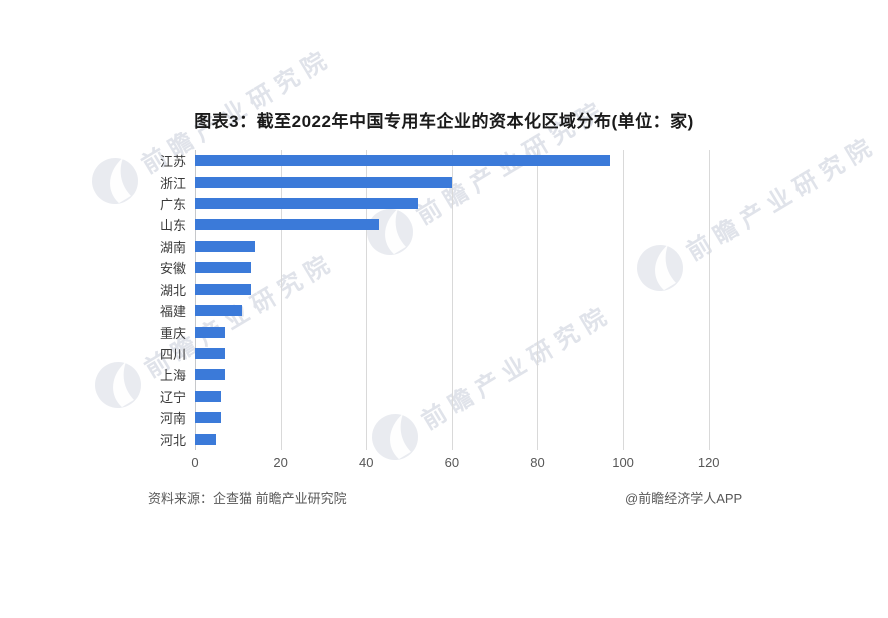 The height and width of the screenshot is (618, 888). What do you see at coordinates (453, 353) in the screenshot?
I see `bar-row: 四川` at bounding box center [453, 353].